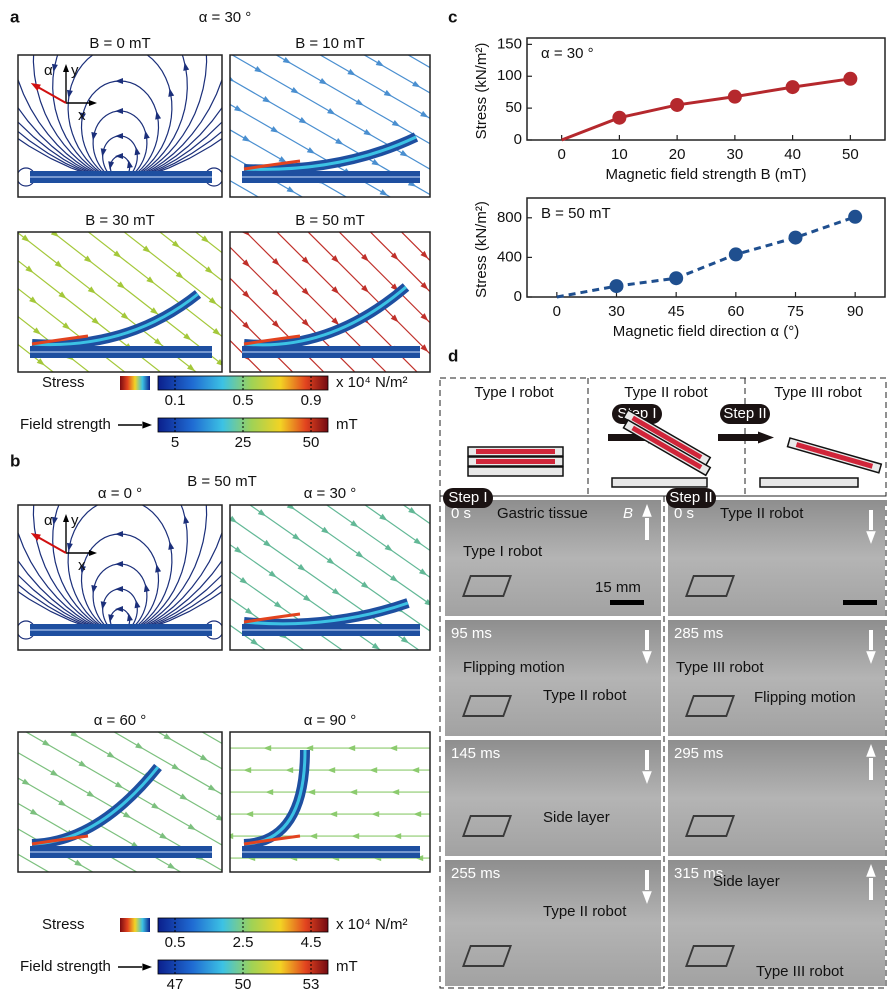 This screenshot has height=994, width=889. I want to click on plot-frame, so click(120, 126).